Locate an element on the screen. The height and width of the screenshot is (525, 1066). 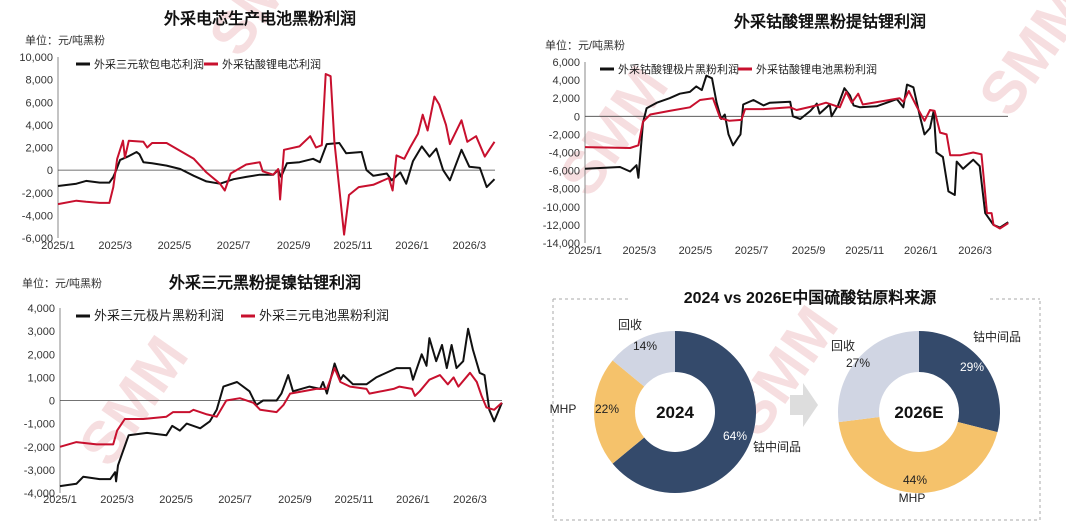
slice-percent: 22% is located at coordinates (607, 409).